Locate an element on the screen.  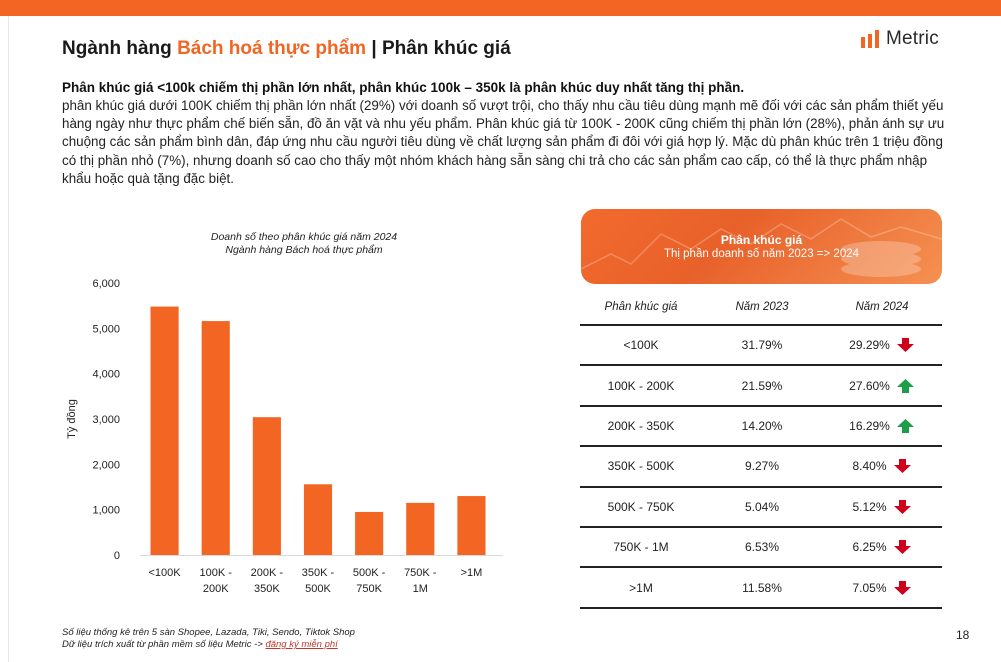
table-row: <100K 31.79% 29.29% is located at coordinates (761, 346).